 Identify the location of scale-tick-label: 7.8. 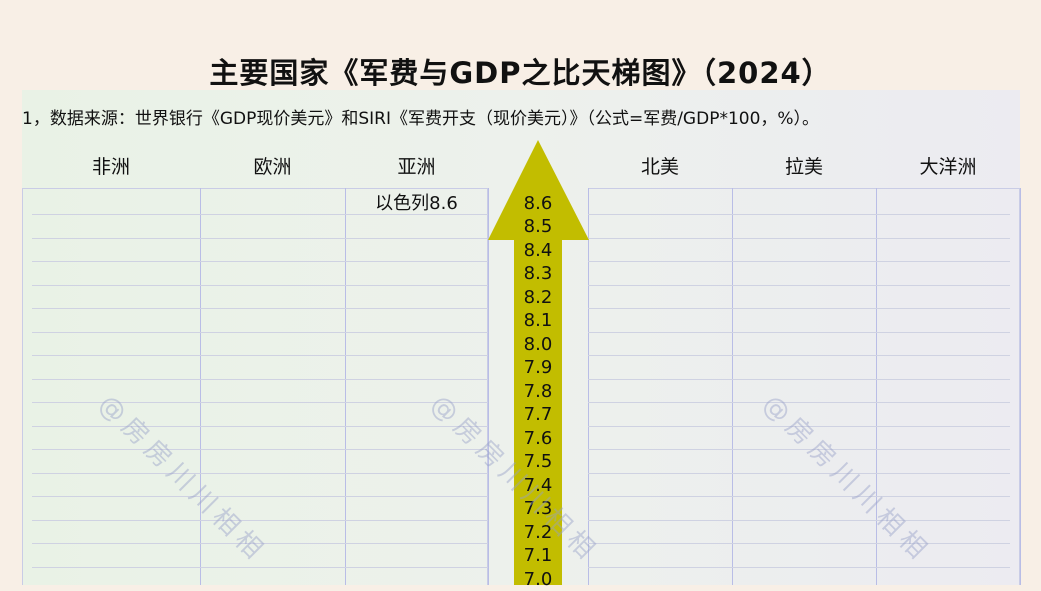
(538, 392).